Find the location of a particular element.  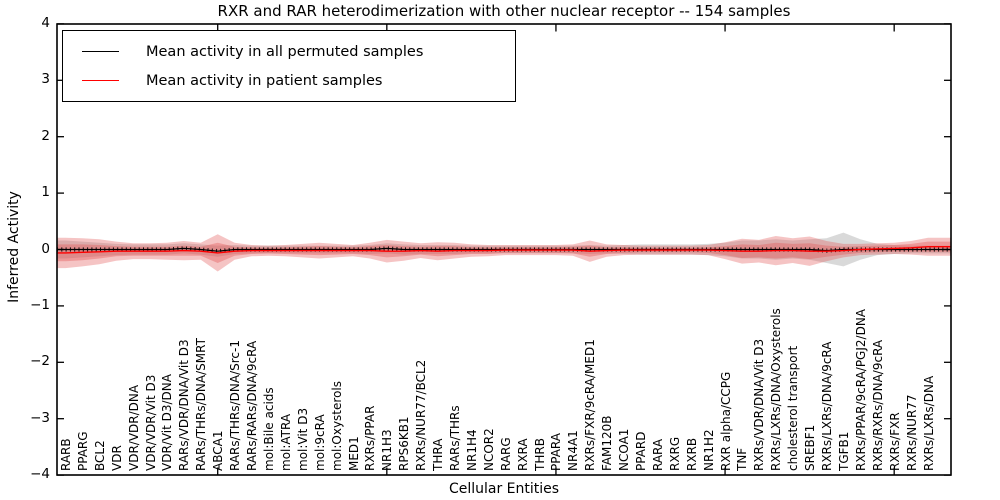

x-tick-label: mol:Bile acids is located at coordinates (268, 429).